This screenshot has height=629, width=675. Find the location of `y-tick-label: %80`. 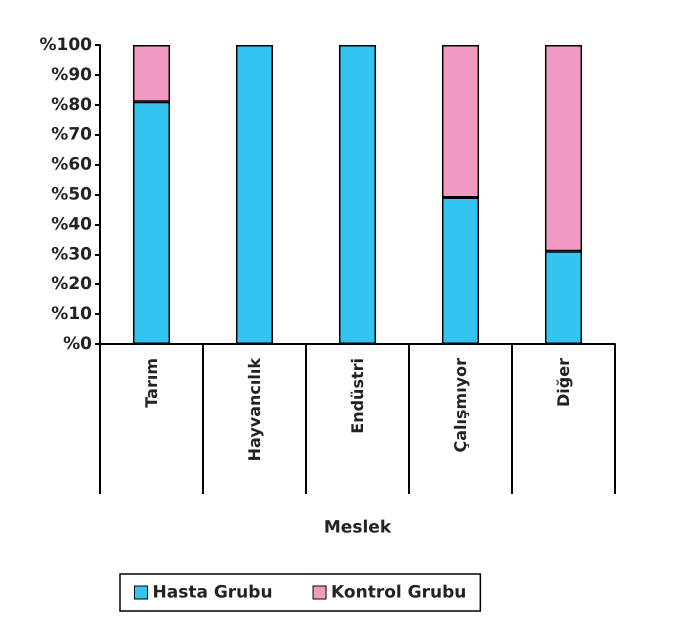

y-tick-label: %80 is located at coordinates (71, 104).